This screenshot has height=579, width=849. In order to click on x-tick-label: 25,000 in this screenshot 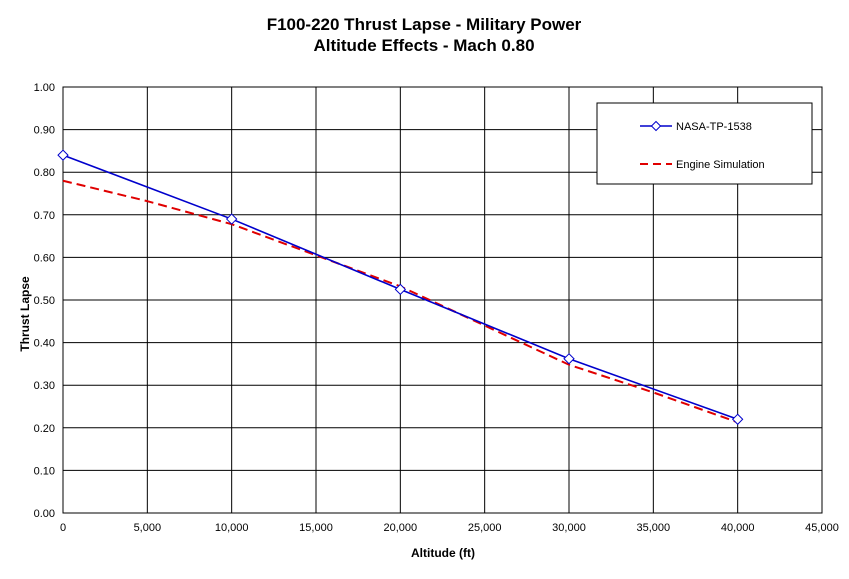, I will do `click(485, 528)`.